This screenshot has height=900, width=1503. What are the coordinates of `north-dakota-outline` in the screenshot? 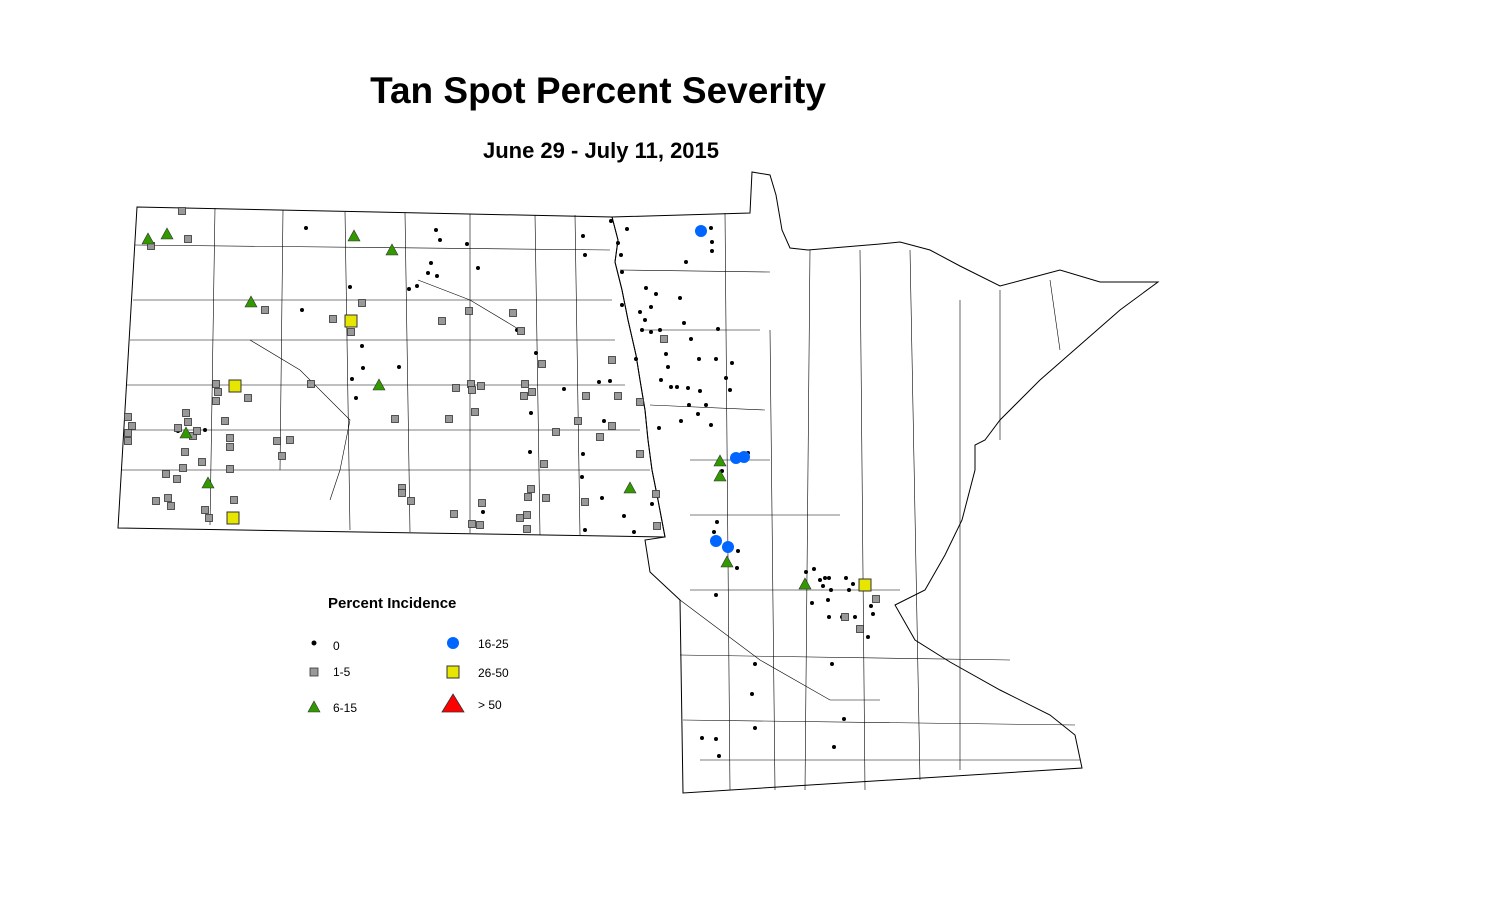 It's located at (391, 372).